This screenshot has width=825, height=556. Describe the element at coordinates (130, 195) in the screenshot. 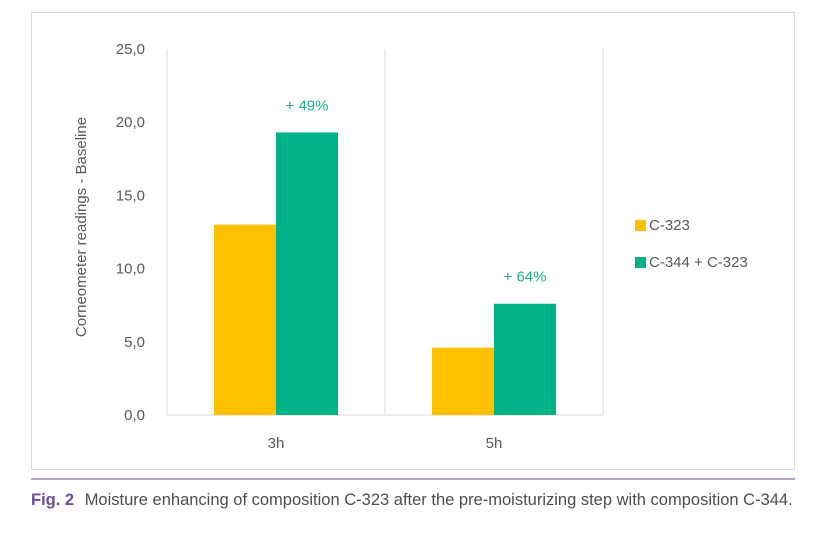

I see `y-tick-label: 15,0` at that location.